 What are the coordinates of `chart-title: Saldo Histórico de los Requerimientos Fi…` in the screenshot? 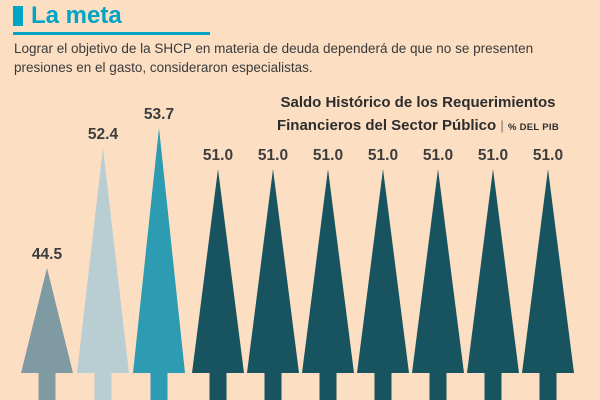 It's located at (418, 114).